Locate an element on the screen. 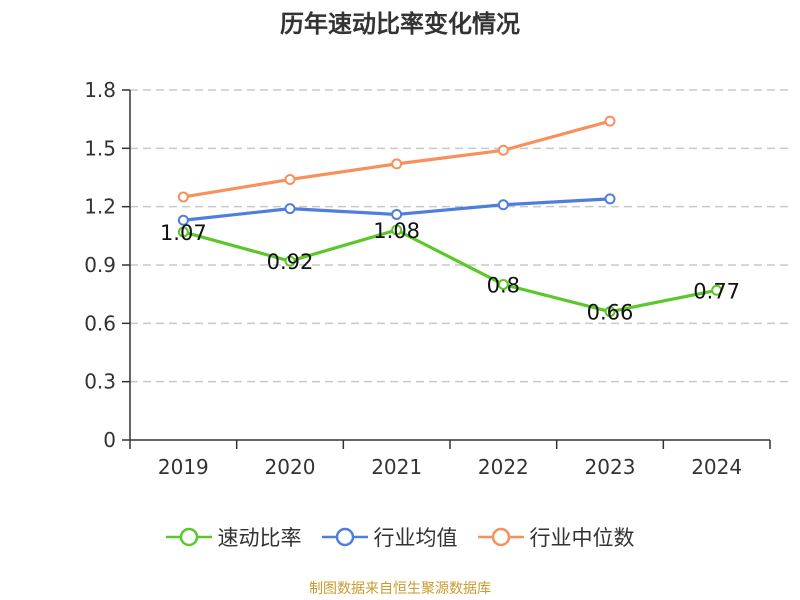 This screenshot has width=800, height=600. data-label: 1.07 is located at coordinates (183, 233).